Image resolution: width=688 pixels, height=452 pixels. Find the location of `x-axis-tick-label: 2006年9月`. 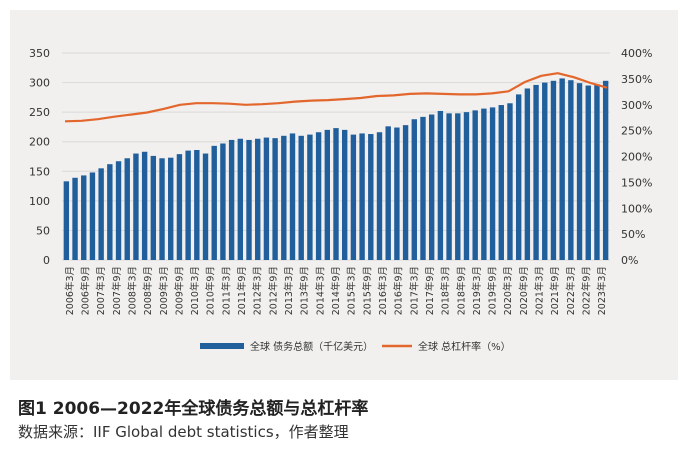

x-axis-tick-label: 2006年9月 is located at coordinates (85, 290).